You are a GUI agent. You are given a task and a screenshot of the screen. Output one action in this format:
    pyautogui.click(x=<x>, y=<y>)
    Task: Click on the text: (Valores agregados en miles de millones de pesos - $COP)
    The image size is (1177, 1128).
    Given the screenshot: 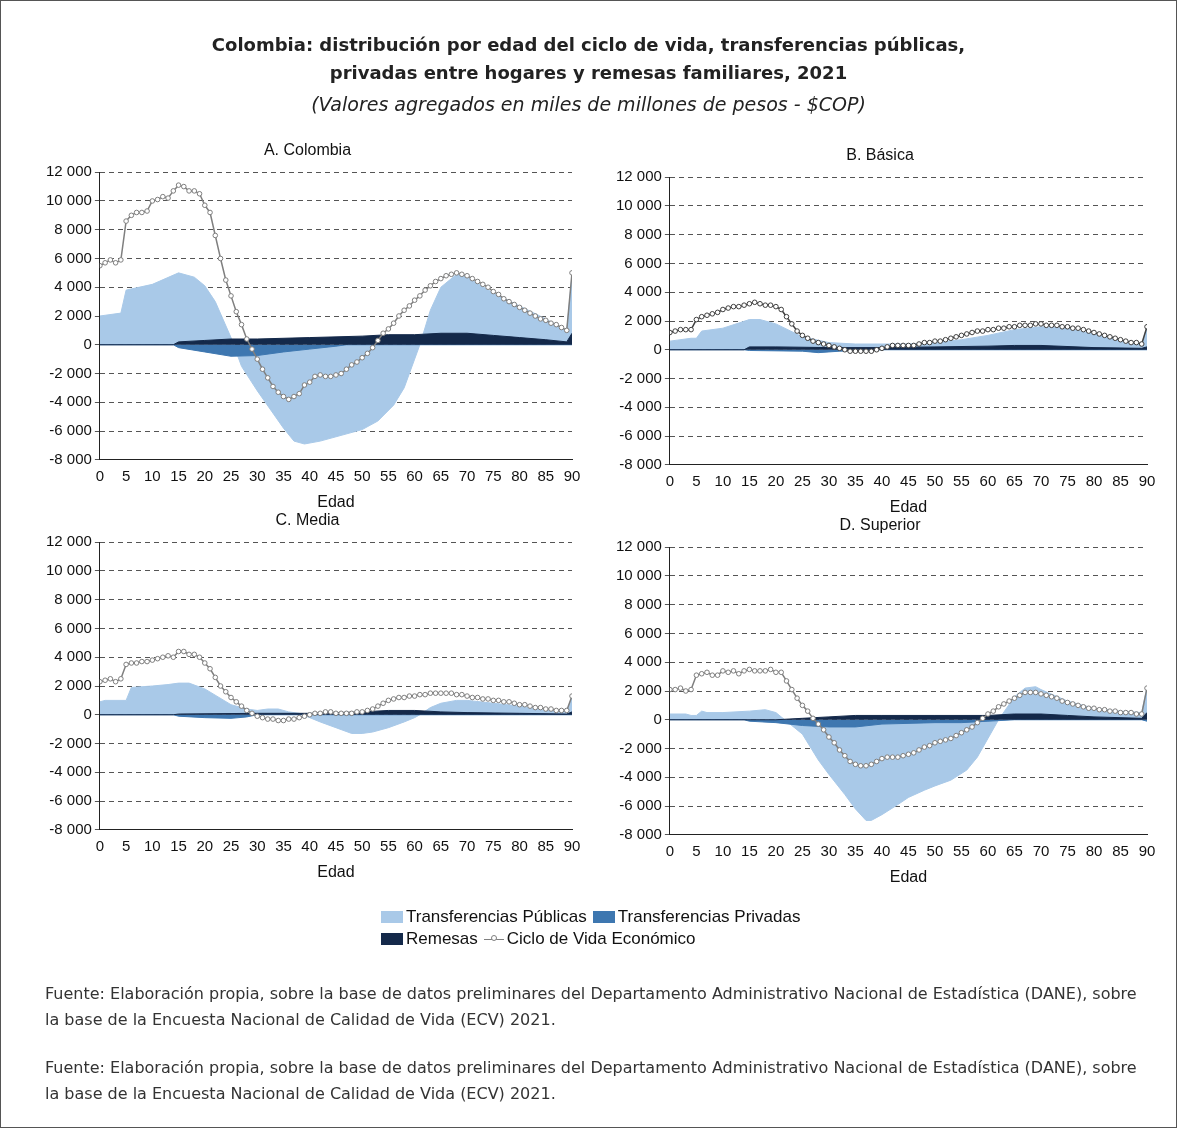 What is the action you would take?
    pyautogui.click(x=588, y=104)
    